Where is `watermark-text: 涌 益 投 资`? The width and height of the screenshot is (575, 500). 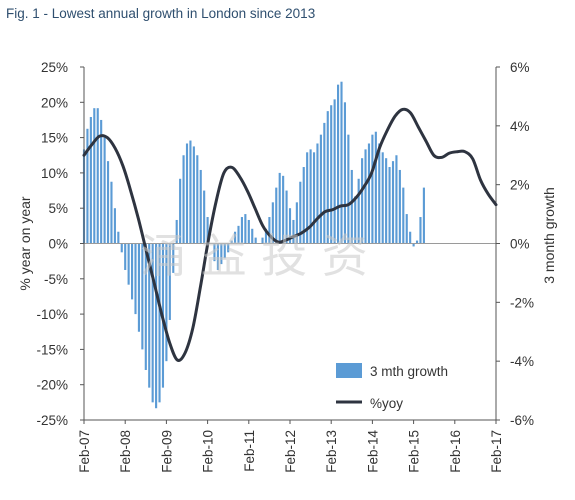
watermark-text: 涌 益 投 资 is located at coordinates (254, 256).